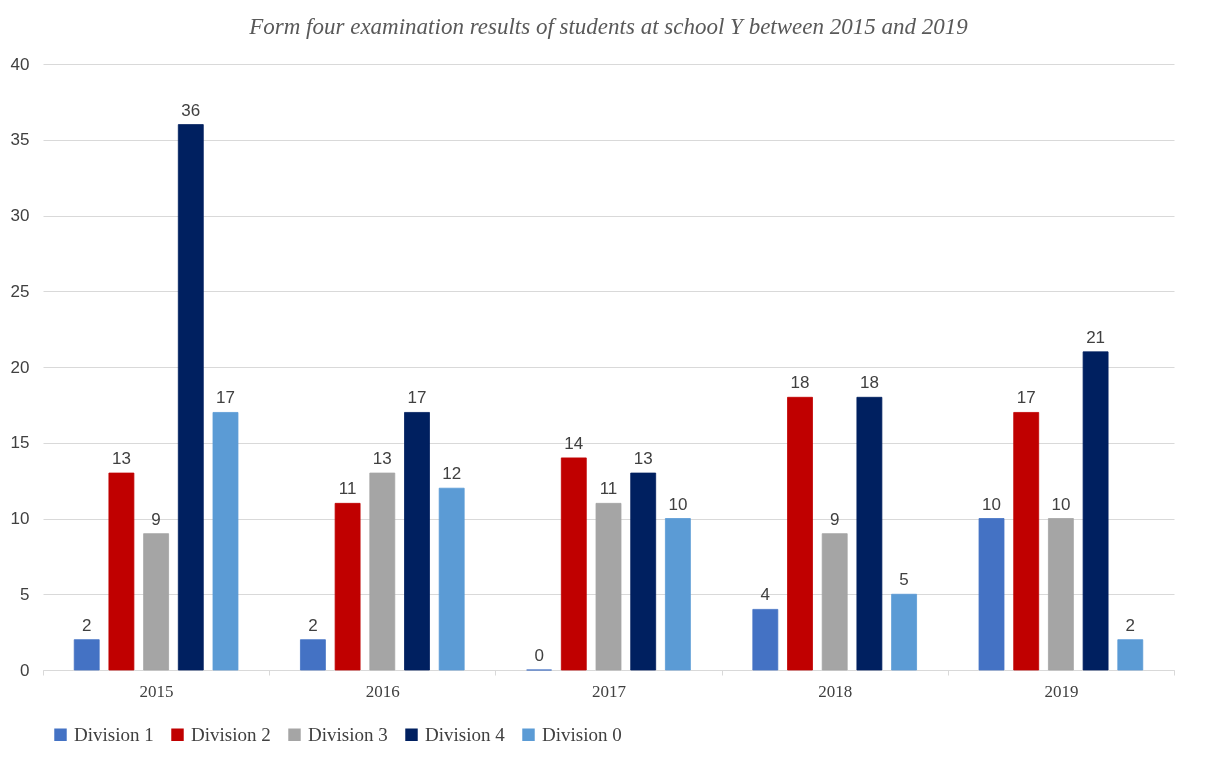 This screenshot has width=1209, height=783. I want to click on y-tick-label: 25, so click(20, 291).